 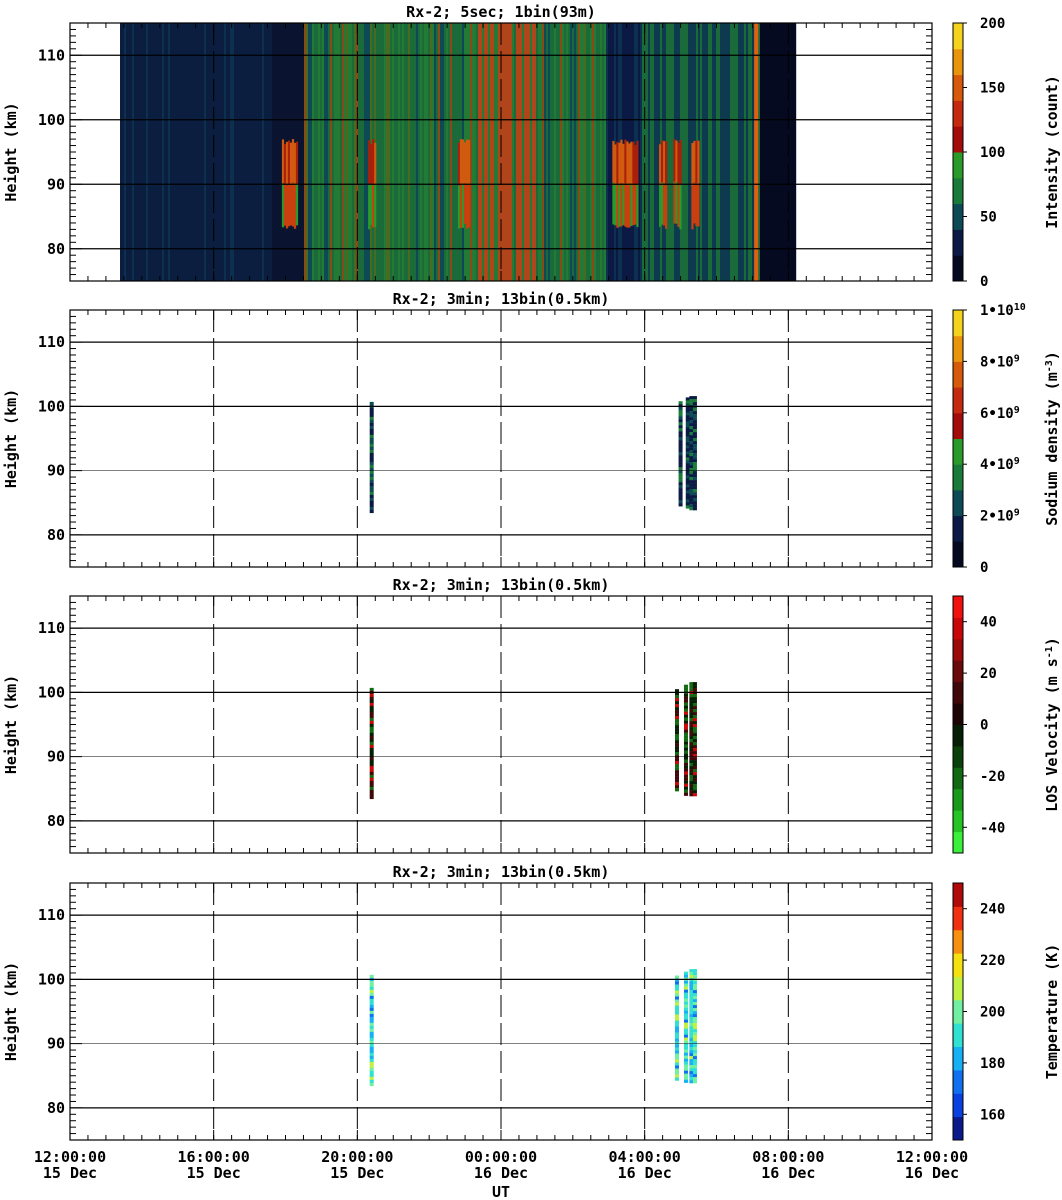 I want to click on colorbar-label: Intensity (count), so click(x=1052, y=152).